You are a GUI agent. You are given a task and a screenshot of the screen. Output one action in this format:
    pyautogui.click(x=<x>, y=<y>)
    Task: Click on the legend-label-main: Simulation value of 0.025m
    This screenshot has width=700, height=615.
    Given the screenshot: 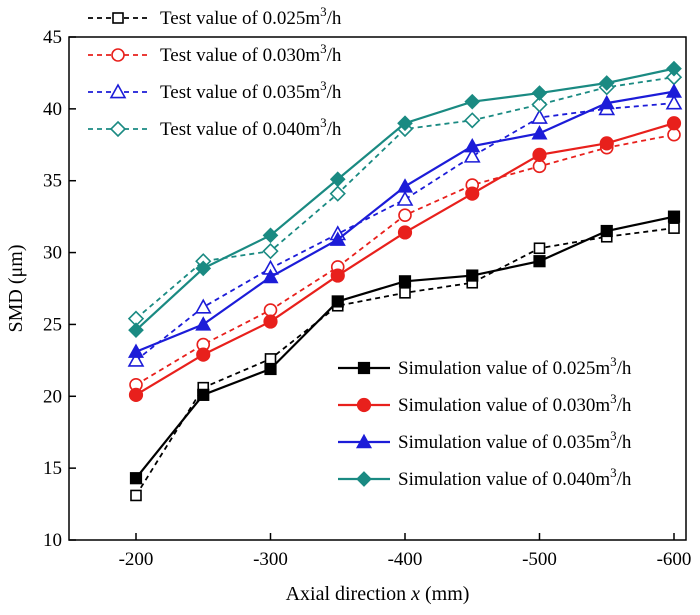 What is the action you would take?
    pyautogui.click(x=504, y=368)
    